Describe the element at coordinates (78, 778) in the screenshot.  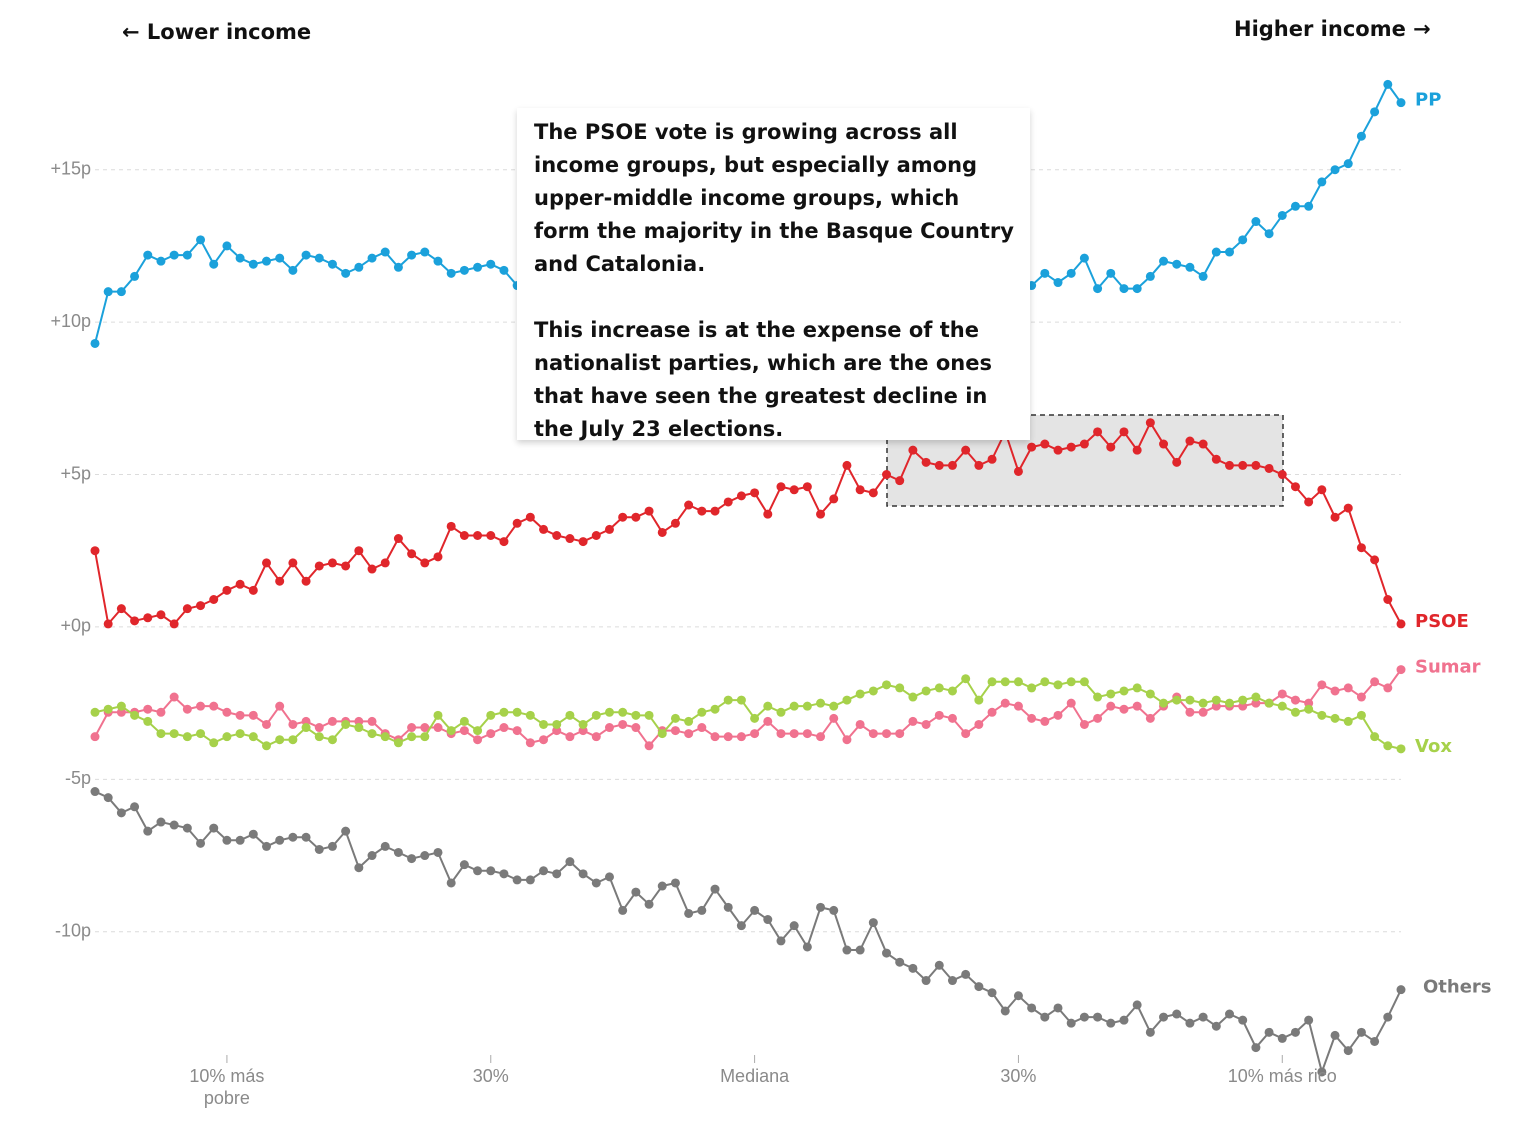
I see `y-tick-label: -5p` at that location.